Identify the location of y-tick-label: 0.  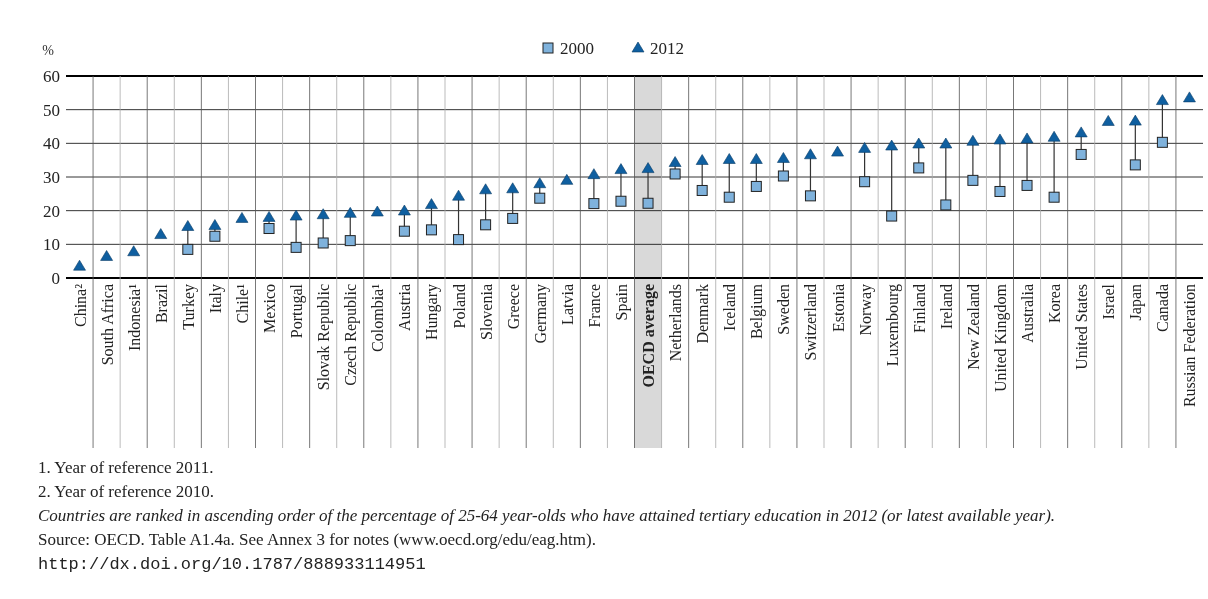
(55, 278).